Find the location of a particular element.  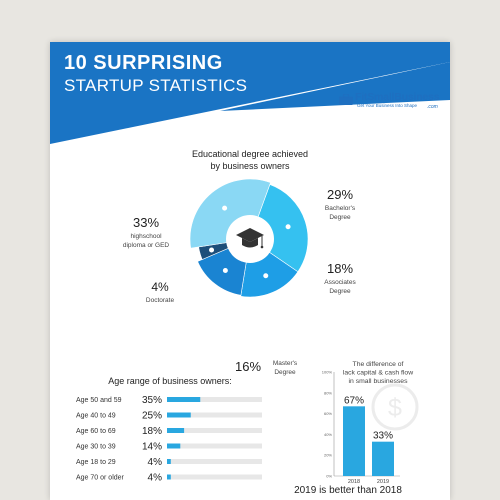

cashflow-x-label: 2019 is located at coordinates (383, 482).